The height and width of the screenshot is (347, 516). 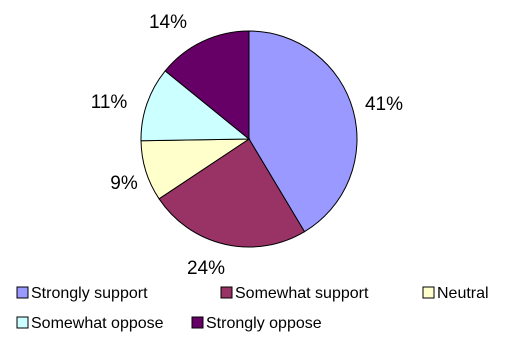 What do you see at coordinates (428, 292) in the screenshot?
I see `legend-swatch-neutral` at bounding box center [428, 292].